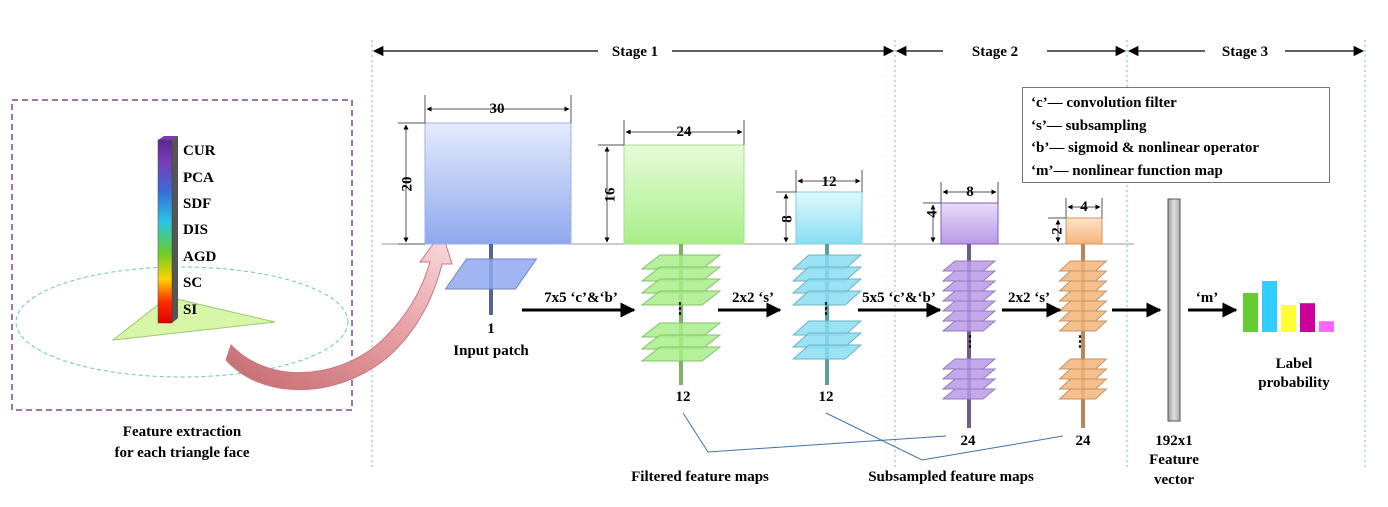 This screenshot has width=1388, height=507. Describe the element at coordinates (1294, 364) in the screenshot. I see `label-probability-label: Label` at that location.